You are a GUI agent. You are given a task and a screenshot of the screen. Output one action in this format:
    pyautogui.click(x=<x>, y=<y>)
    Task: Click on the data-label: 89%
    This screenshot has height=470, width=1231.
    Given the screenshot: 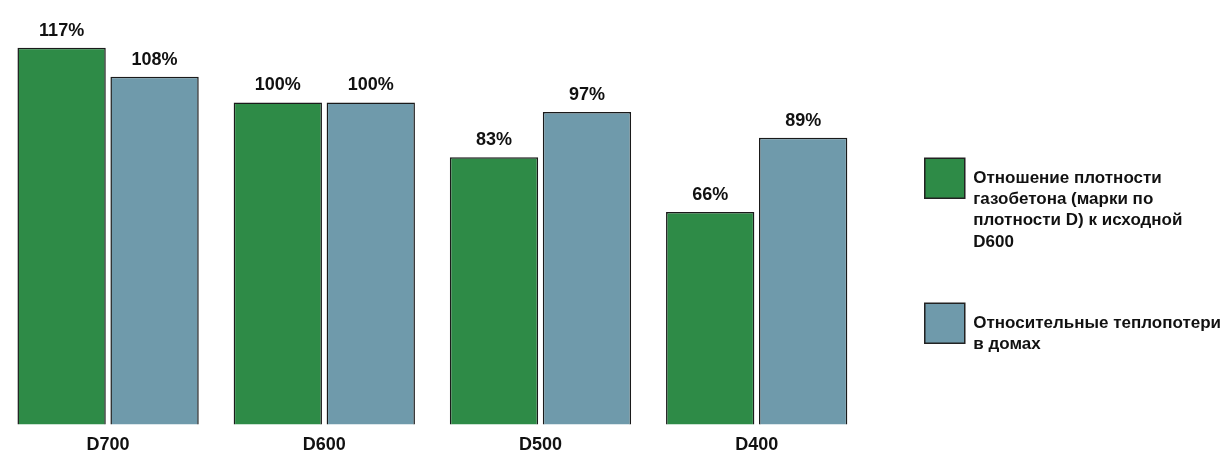 What is the action you would take?
    pyautogui.click(x=803, y=119)
    